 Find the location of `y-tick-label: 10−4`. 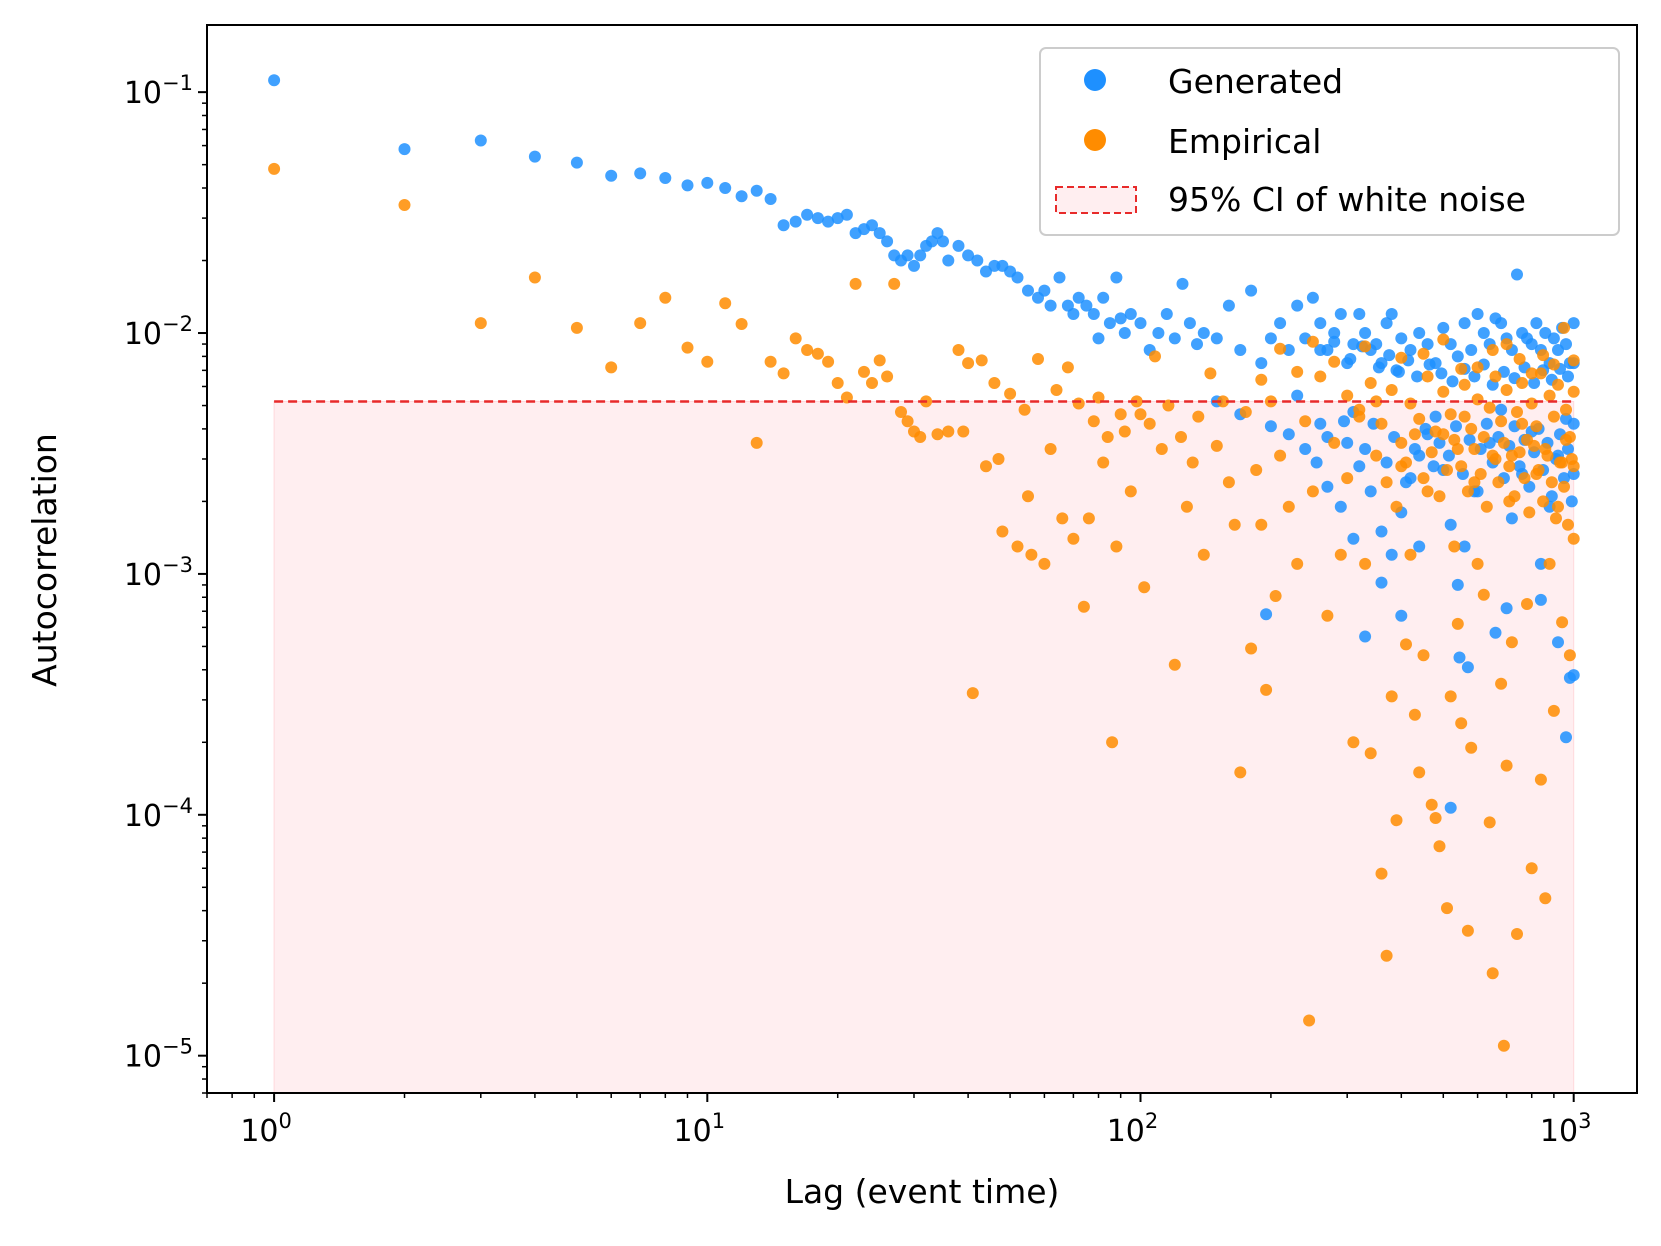

y-tick-label: 10−4 is located at coordinates (158, 814).